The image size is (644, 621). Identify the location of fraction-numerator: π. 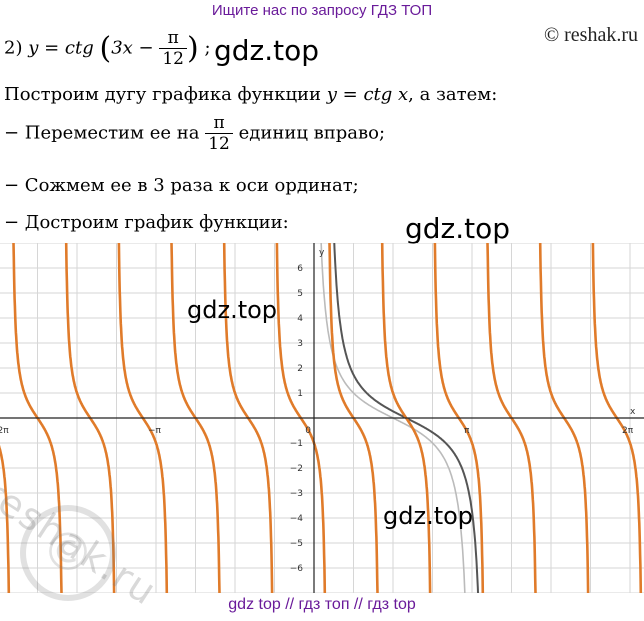
(173, 38).